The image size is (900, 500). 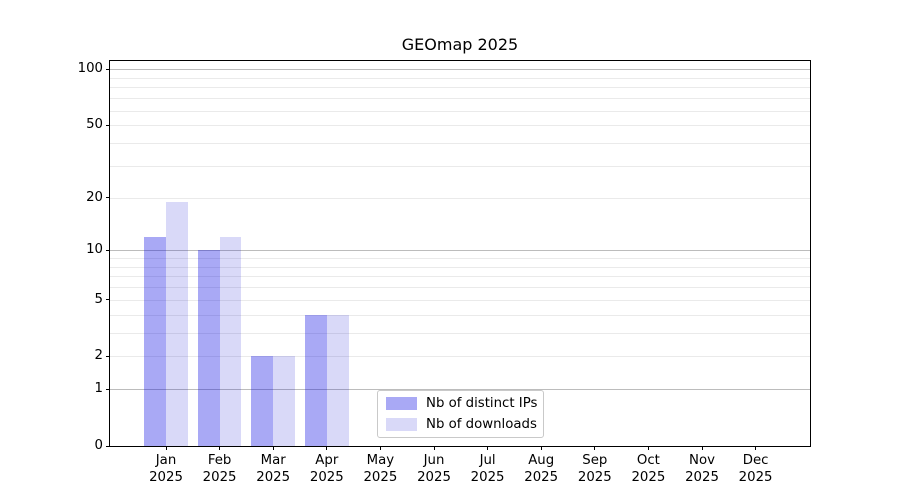 What do you see at coordinates (460, 414) in the screenshot?
I see `legend: Nb of distinct IPs Nb of downloads` at bounding box center [460, 414].